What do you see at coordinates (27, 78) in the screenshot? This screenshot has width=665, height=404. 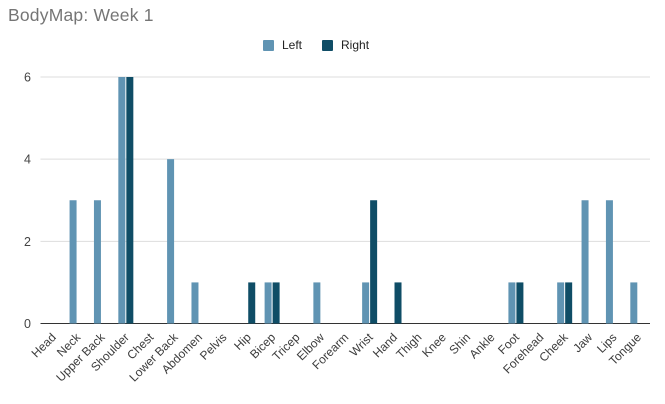 I see `y-tick-label-6: 6` at bounding box center [27, 78].